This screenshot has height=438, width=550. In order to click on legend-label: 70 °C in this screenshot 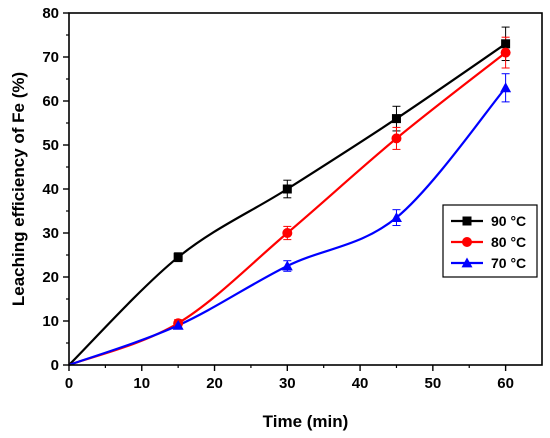, I will do `click(508, 263)`.